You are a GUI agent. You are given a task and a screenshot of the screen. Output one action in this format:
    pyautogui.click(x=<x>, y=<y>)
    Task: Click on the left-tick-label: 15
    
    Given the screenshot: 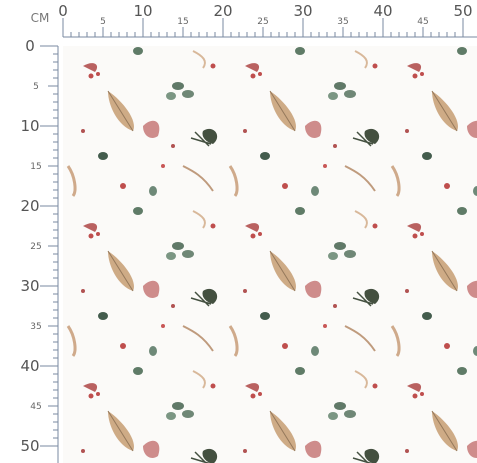 What is the action you would take?
    pyautogui.click(x=35, y=167)
    